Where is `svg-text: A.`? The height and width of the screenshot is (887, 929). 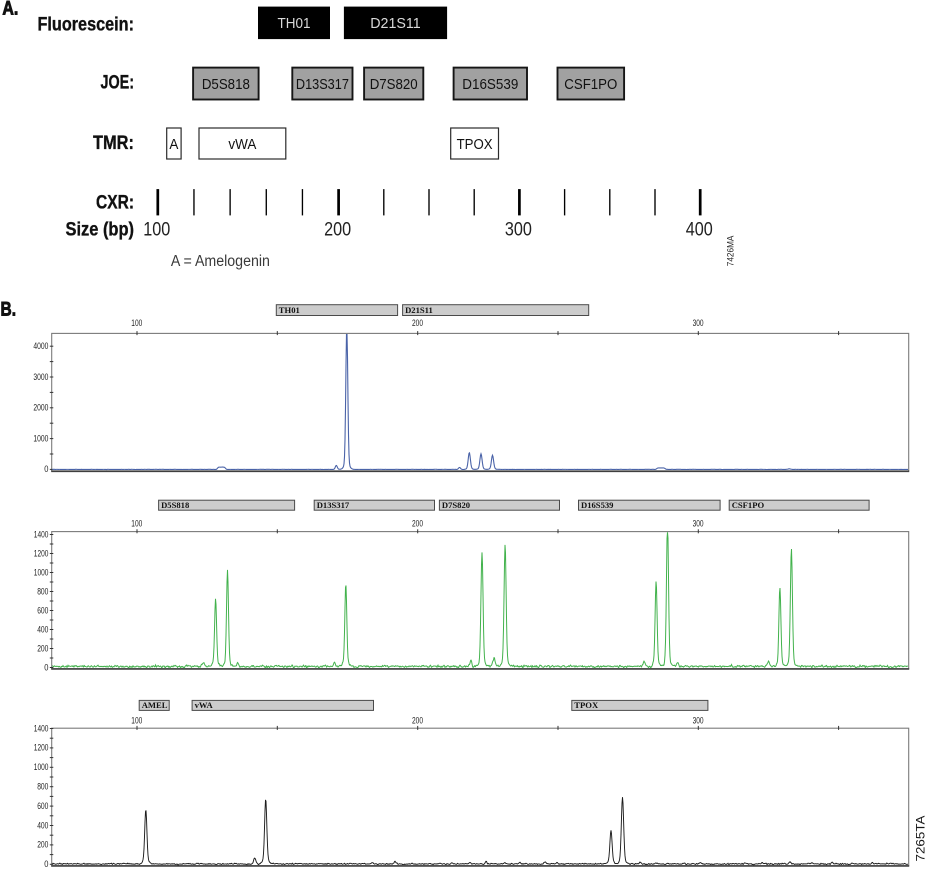 svg-text: A. is located at coordinates (10, 10).